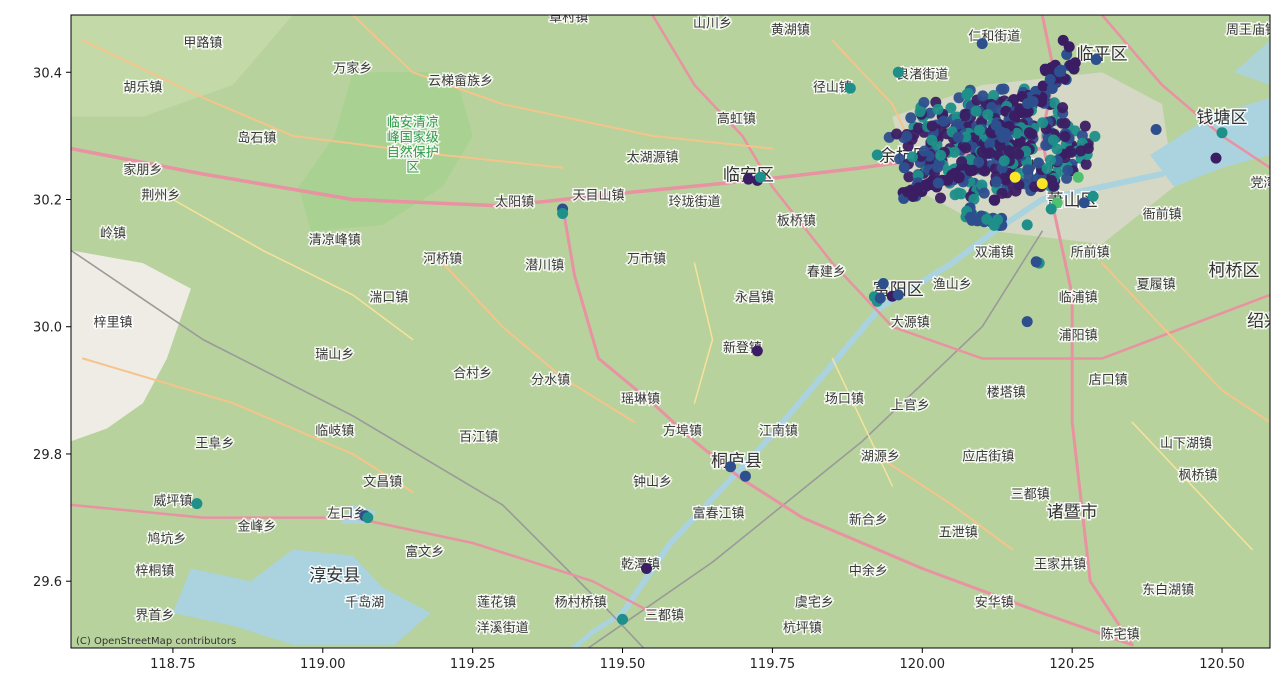 This screenshot has width=1282, height=682. What do you see at coordinates (1210, 142) in the screenshot?
I see `qiantang-estuary` at bounding box center [1210, 142].